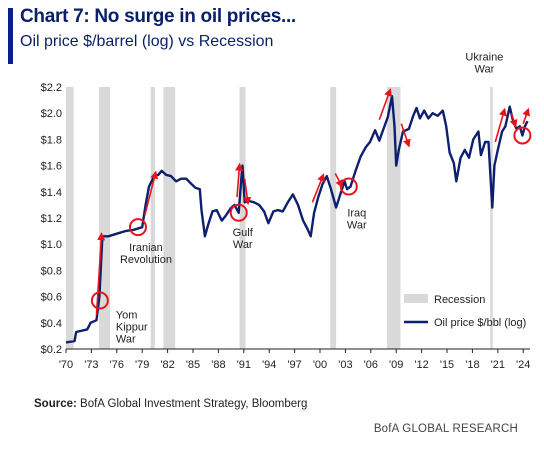 The image size is (544, 449). I want to click on event-label-0-0: Yom, so click(127, 316).